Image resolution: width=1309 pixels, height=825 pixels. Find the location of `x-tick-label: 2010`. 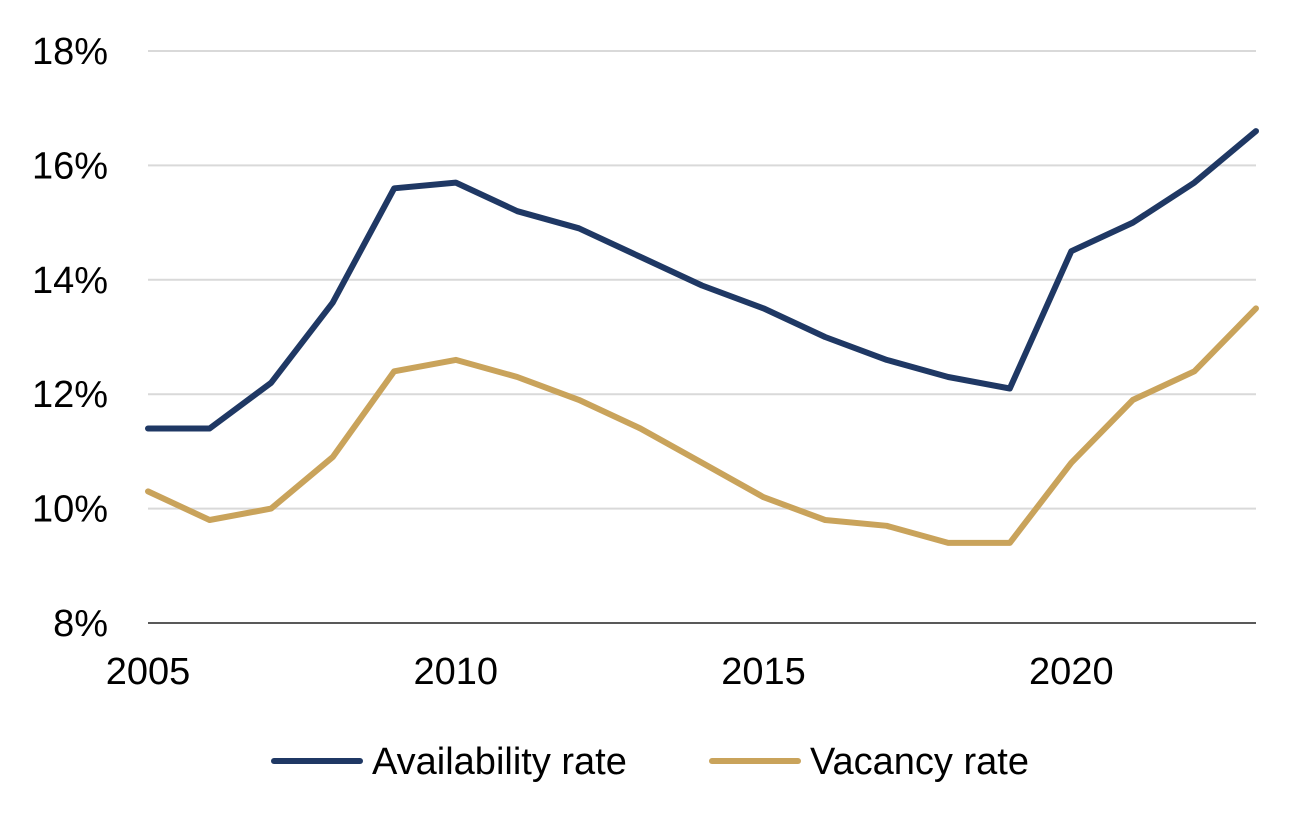

x-tick-label: 2010 is located at coordinates (456, 672).